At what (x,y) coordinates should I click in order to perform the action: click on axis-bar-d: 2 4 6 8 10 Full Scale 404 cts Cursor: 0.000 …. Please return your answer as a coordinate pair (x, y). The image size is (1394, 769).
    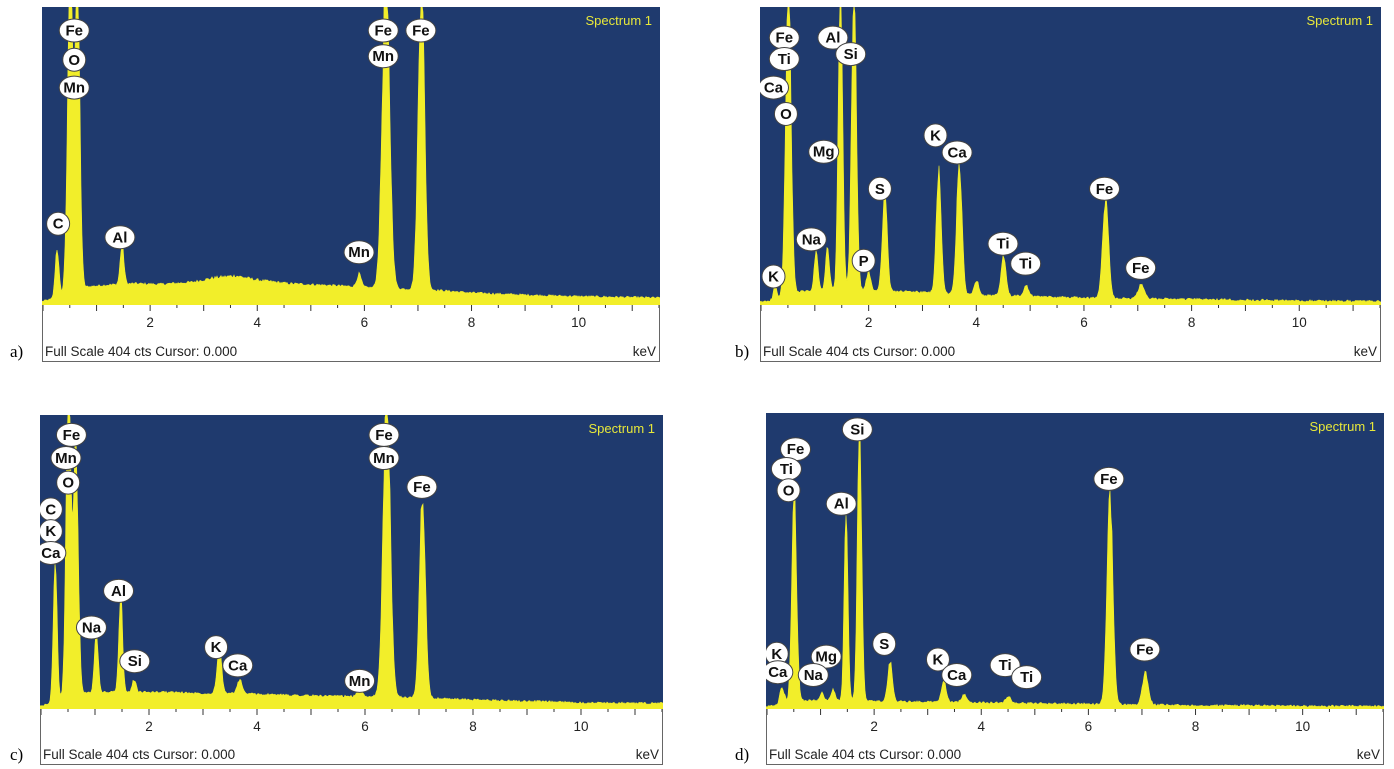
    Looking at the image, I should click on (1075, 737).